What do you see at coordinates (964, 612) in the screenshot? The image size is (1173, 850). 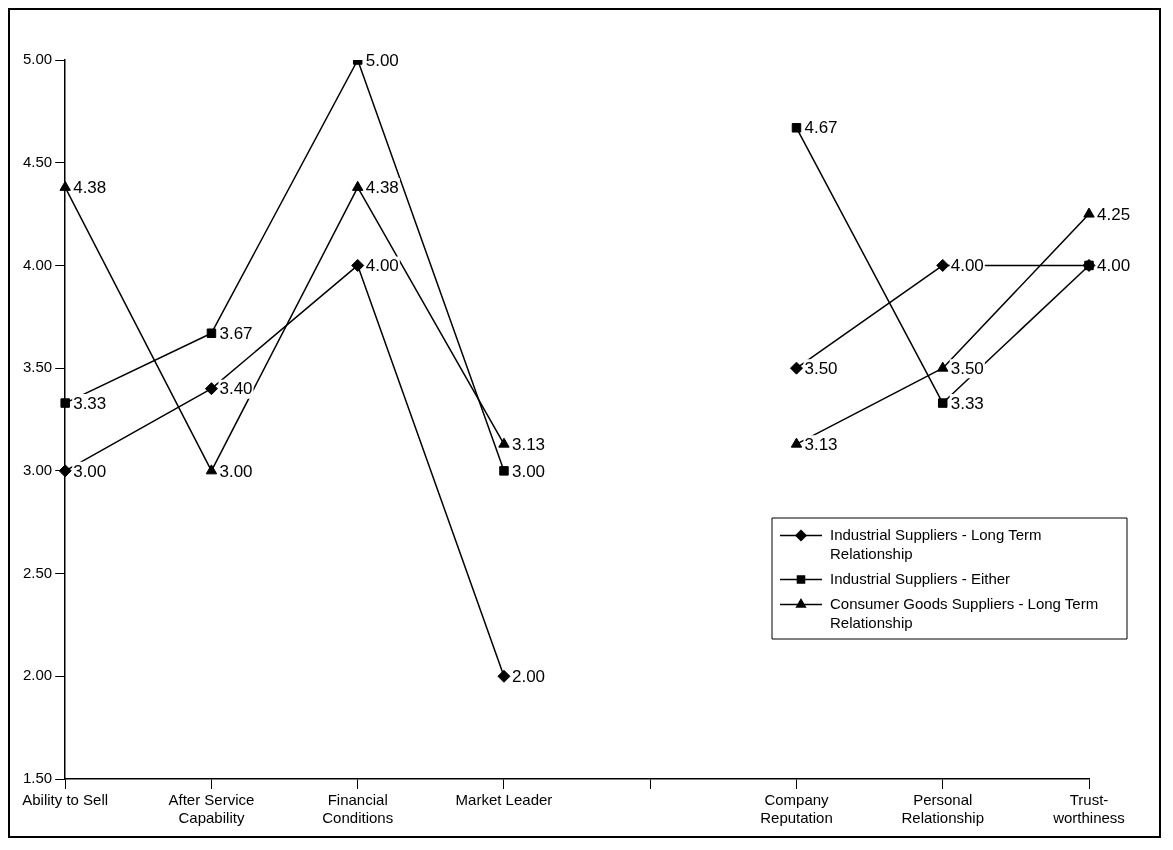 I see `legend-label: Consumer Goods Suppliers - Long Term Relationship` at bounding box center [964, 612].